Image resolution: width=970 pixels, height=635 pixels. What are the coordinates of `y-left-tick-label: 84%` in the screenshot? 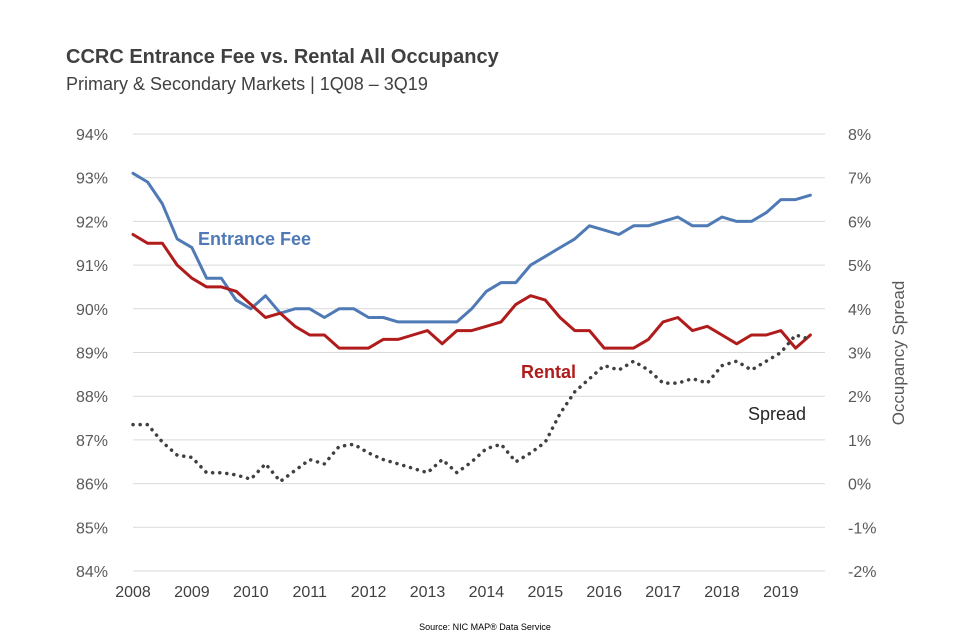 It's located at (92, 572).